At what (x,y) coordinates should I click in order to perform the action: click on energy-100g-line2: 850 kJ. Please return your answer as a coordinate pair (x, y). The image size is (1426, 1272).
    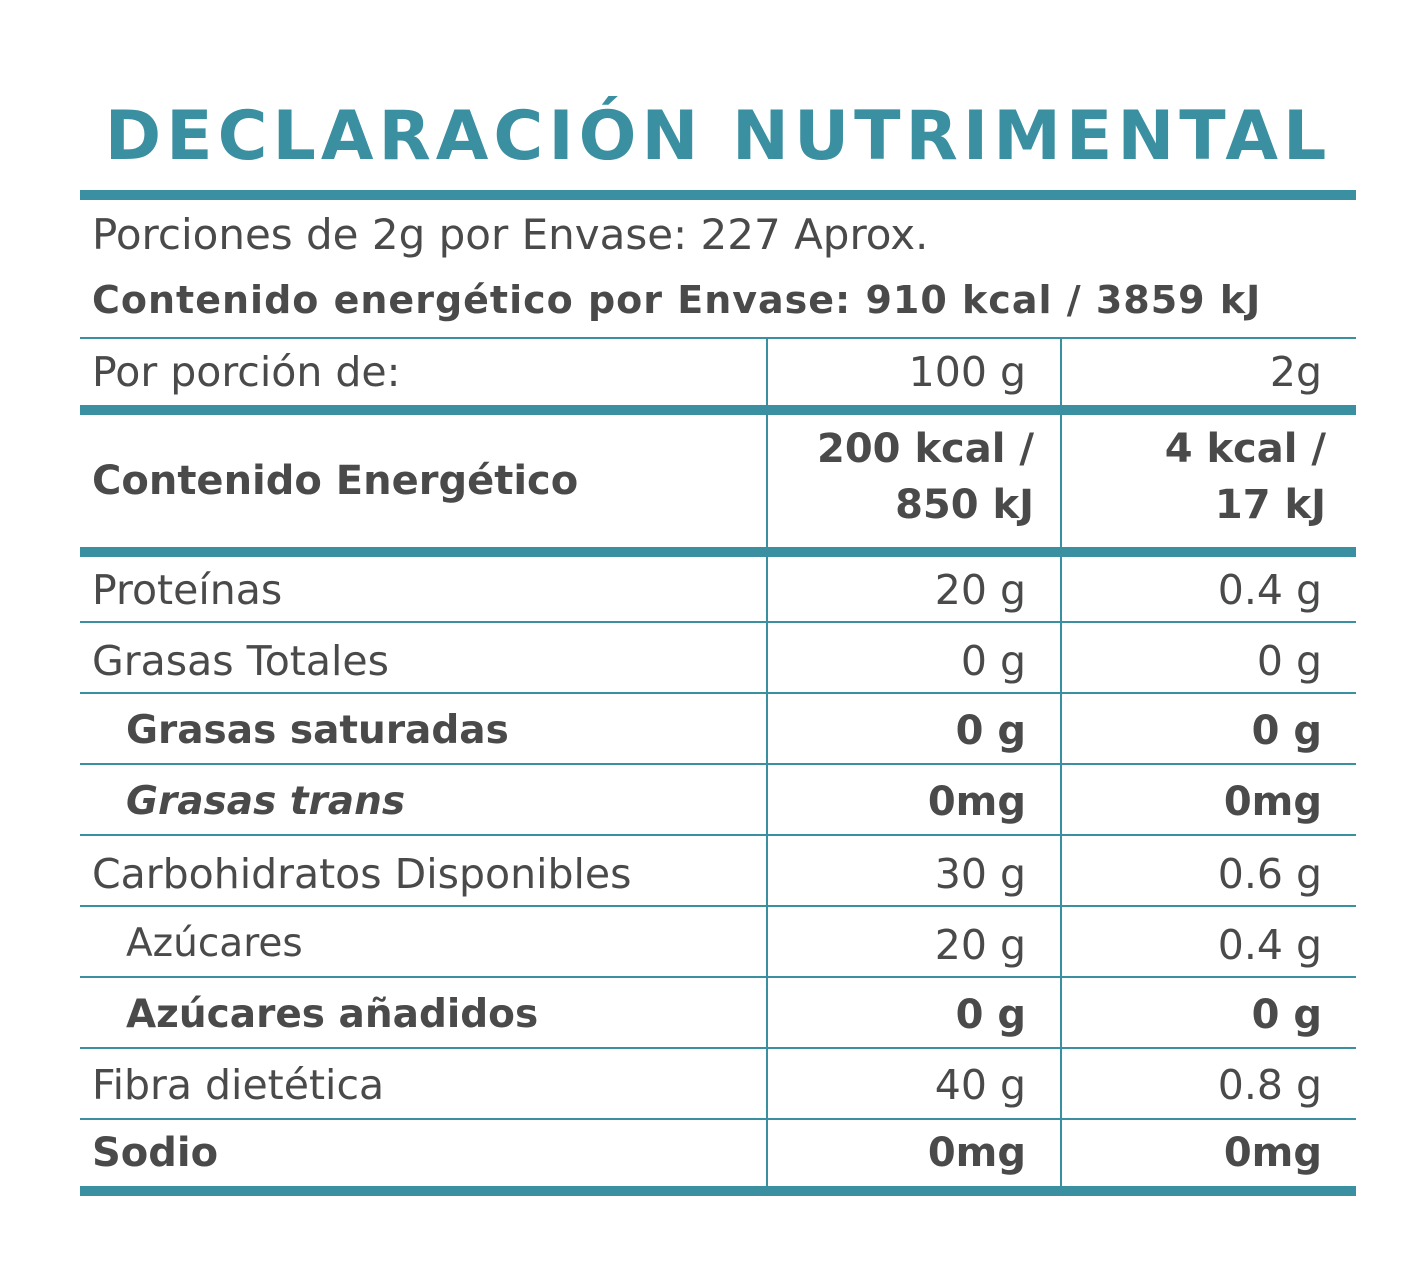
    Looking at the image, I should click on (964, 505).